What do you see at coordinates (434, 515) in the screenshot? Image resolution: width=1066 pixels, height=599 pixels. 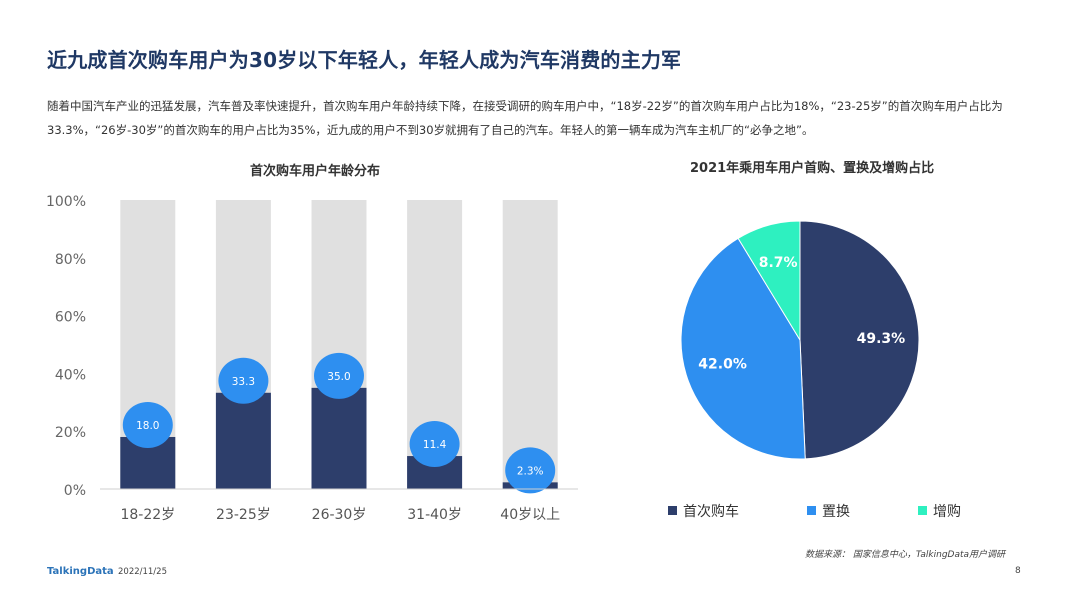 I see `x-tick-label: 31-40岁` at bounding box center [434, 515].